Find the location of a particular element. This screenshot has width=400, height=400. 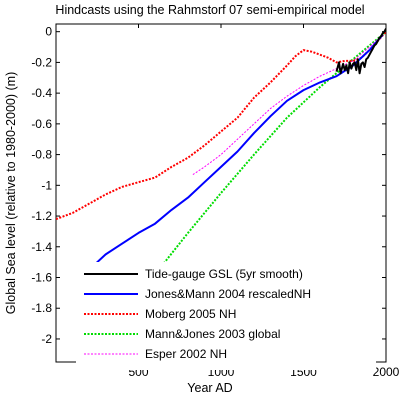

legend-label: Moberg 2005 NH is located at coordinates (190, 314).